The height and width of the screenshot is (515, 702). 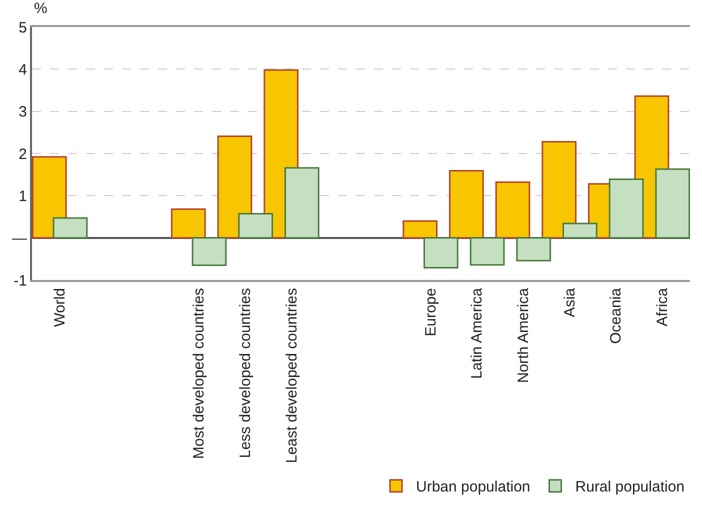 What do you see at coordinates (20, 281) in the screenshot?
I see `y-tick-label: -1` at bounding box center [20, 281].